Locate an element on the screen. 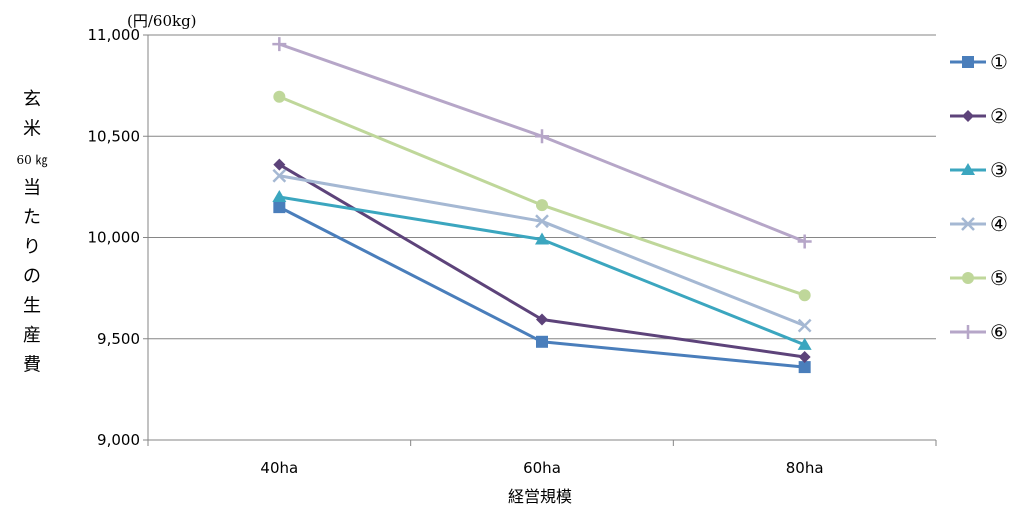 The height and width of the screenshot is (511, 1025). legend-label: ③ is located at coordinates (999, 170).